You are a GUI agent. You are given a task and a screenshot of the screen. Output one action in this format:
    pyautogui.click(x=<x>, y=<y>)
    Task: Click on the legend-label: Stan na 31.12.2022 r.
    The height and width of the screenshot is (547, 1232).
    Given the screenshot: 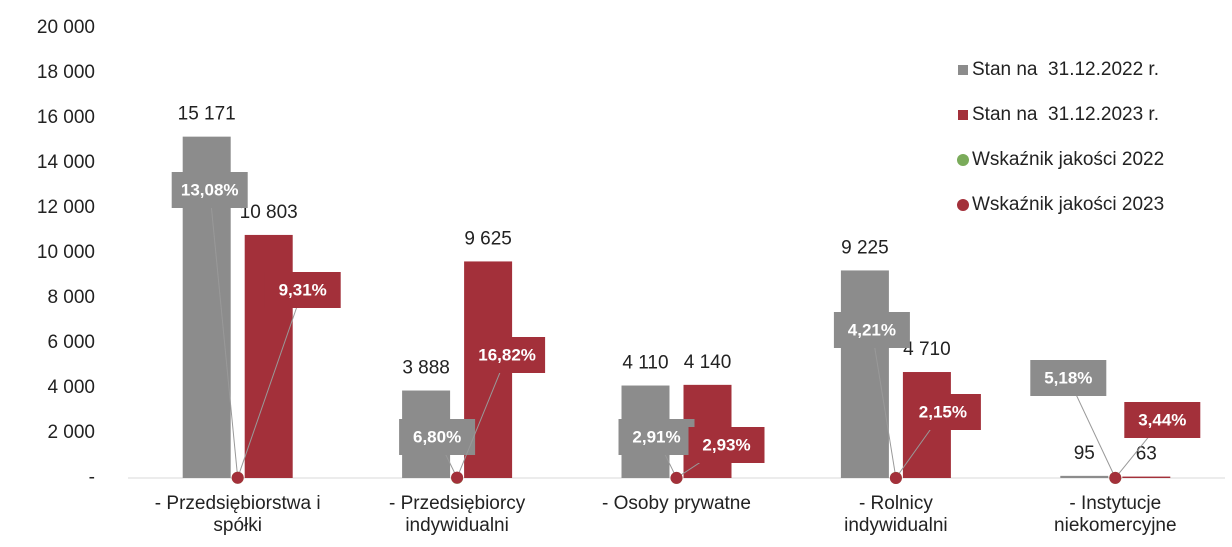 What is the action you would take?
    pyautogui.click(x=1065, y=69)
    